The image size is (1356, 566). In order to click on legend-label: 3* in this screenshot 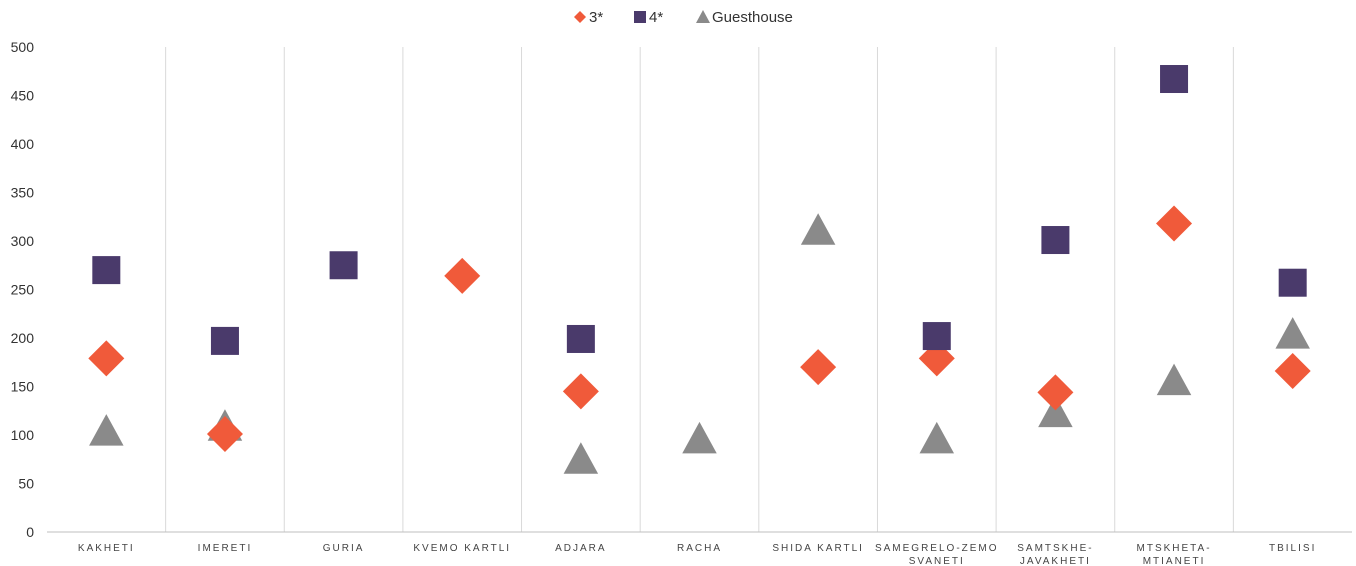, I will do `click(596, 17)`.